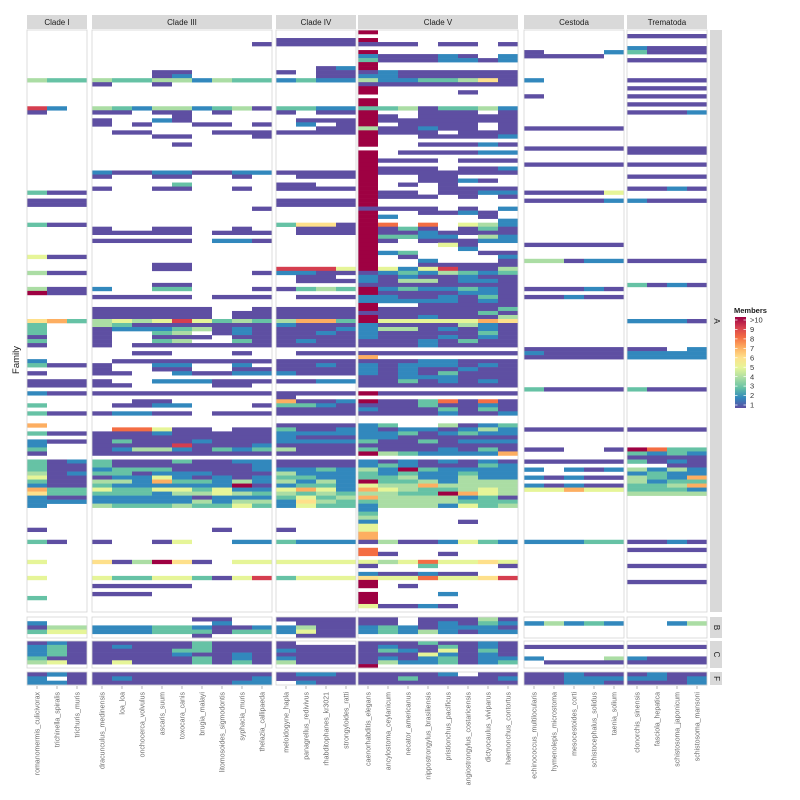  What do you see at coordinates (667, 654) in the screenshot?
I see `panel-frame` at bounding box center [667, 654].